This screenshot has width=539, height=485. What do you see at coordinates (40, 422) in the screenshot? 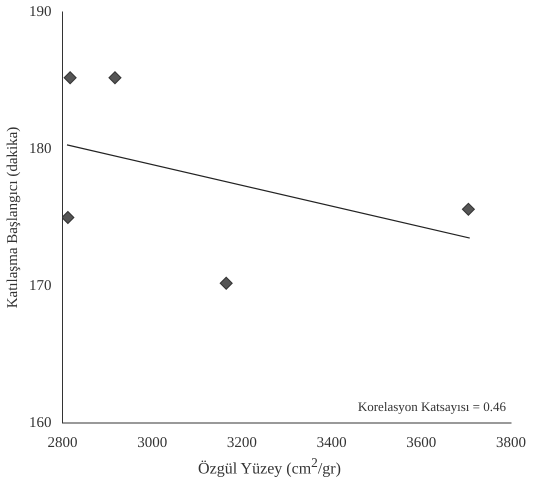
I see `y-tick-label: 160` at bounding box center [40, 422].